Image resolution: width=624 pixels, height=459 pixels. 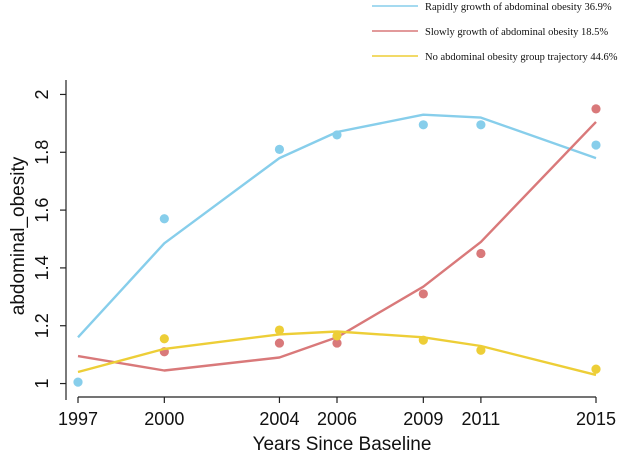 I want to click on x-axis-title: Years Since Baseline, so click(x=342, y=444).